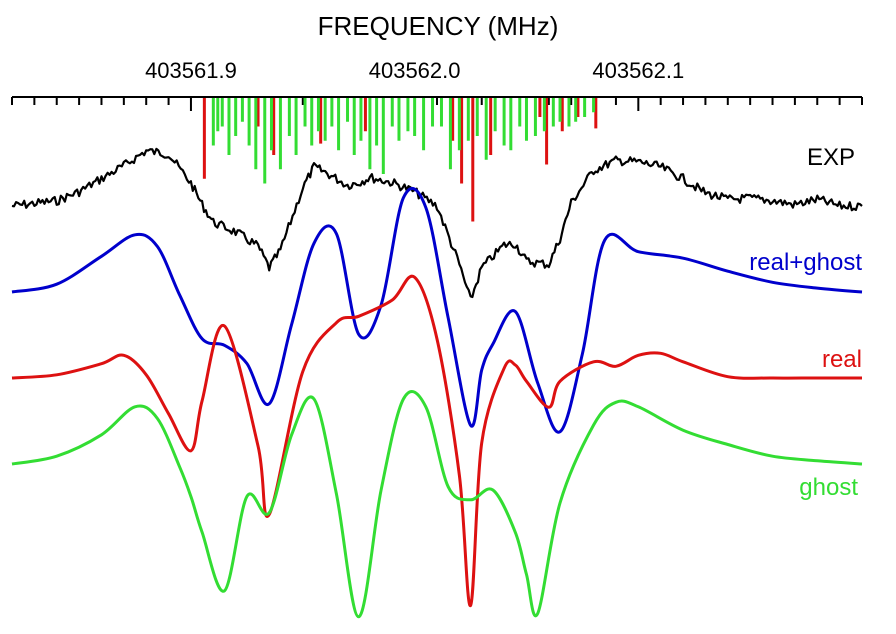 Image resolution: width=896 pixels, height=634 pixels. What do you see at coordinates (831, 157) in the screenshot?
I see `series-label: EXP` at bounding box center [831, 157].